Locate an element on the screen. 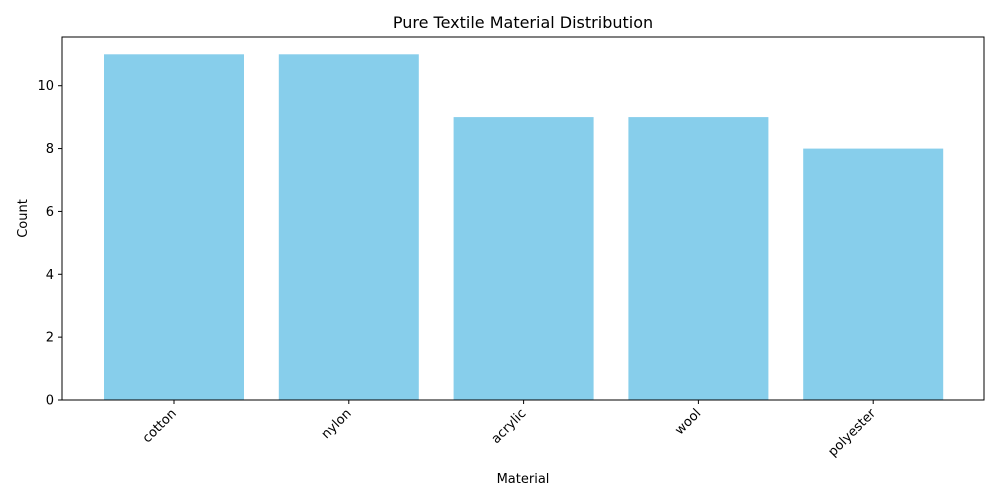  bar-wool is located at coordinates (698, 258).